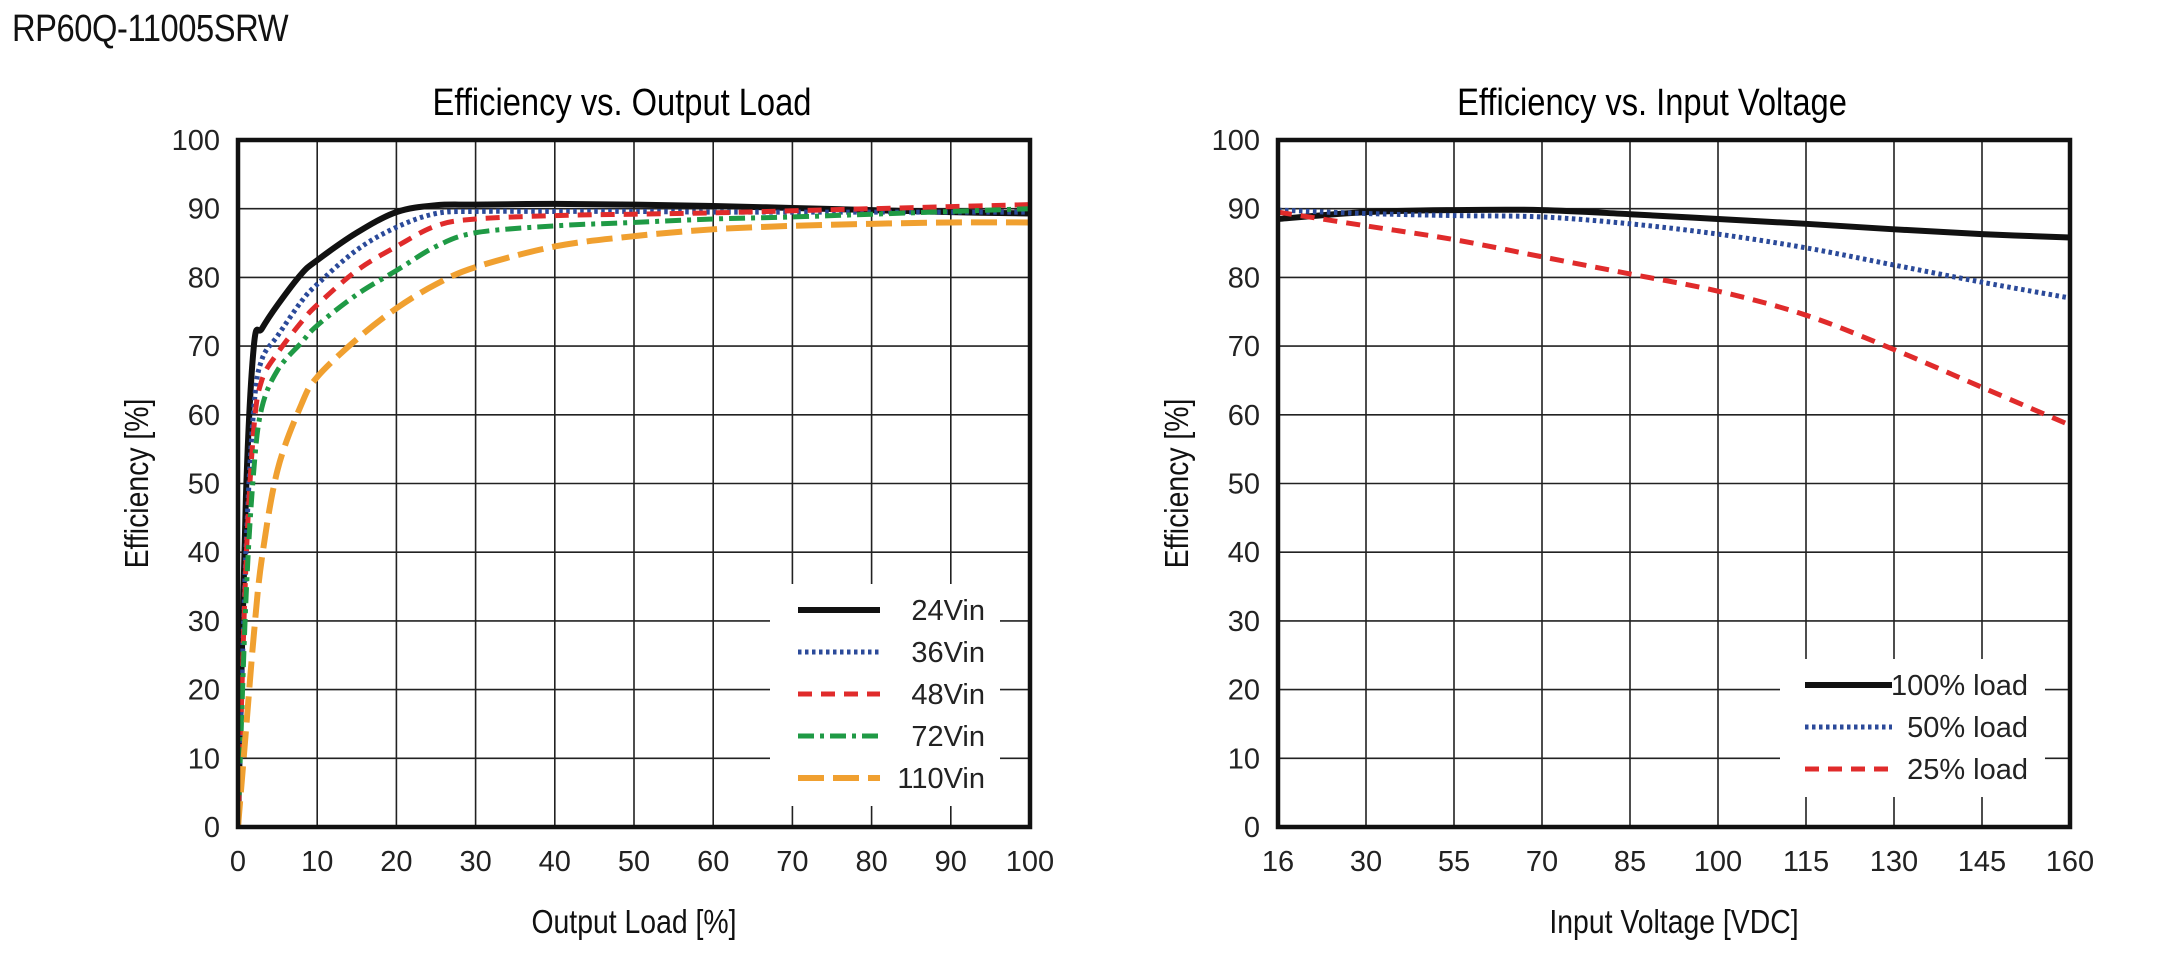 Image resolution: width=2170 pixels, height=964 pixels. I want to click on legend-label: 36Vin, so click(948, 653).